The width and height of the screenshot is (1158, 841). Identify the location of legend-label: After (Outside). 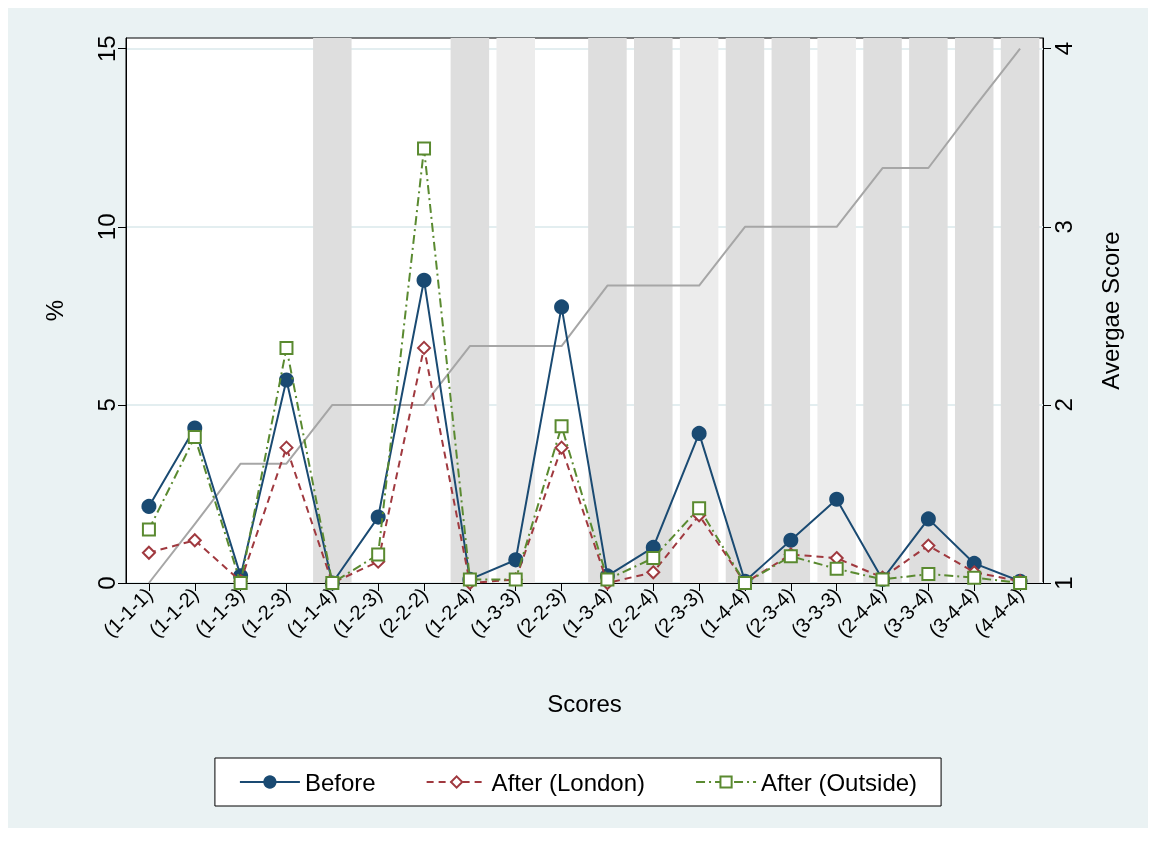
(839, 782).